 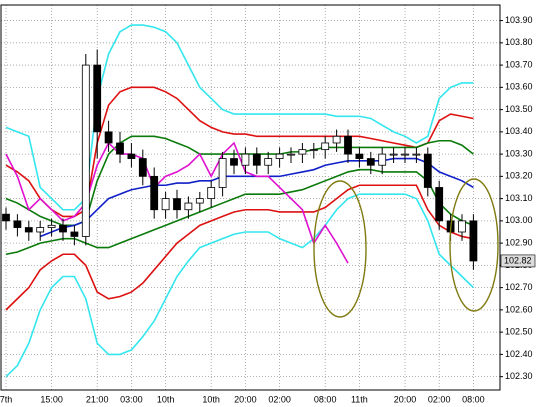 What do you see at coordinates (519, 198) in the screenshot?
I see `y-tick-label: 103.10` at bounding box center [519, 198].